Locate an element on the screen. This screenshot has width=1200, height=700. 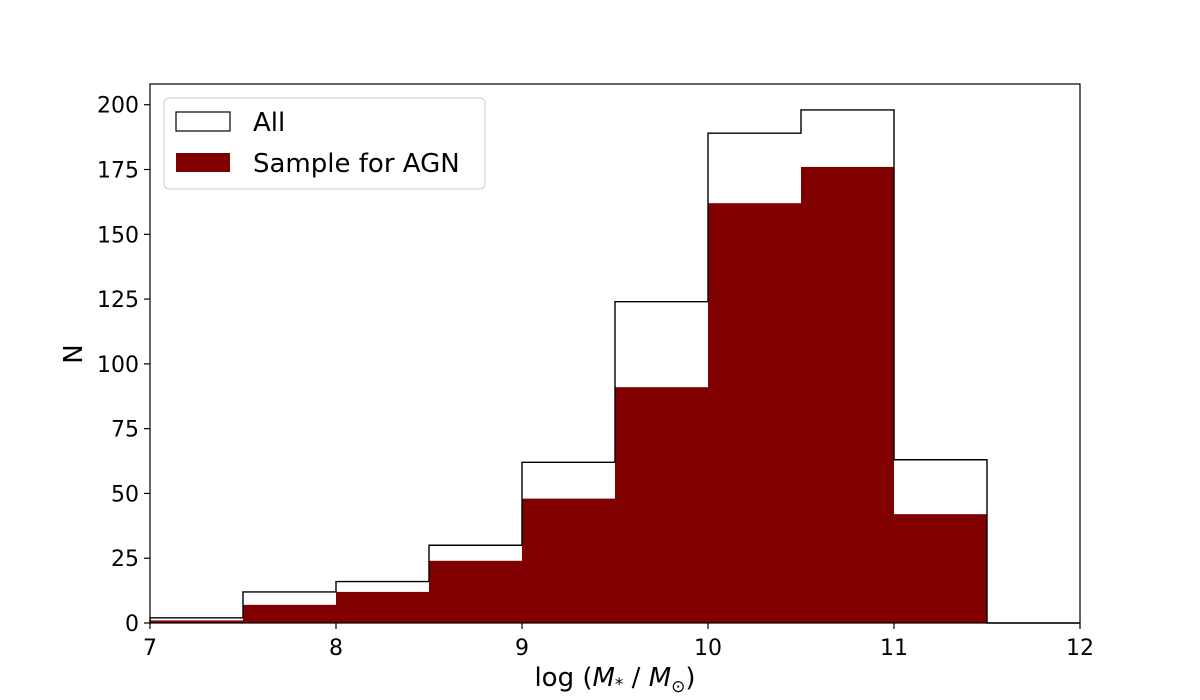
legend-label-all: All is located at coordinates (269, 123).